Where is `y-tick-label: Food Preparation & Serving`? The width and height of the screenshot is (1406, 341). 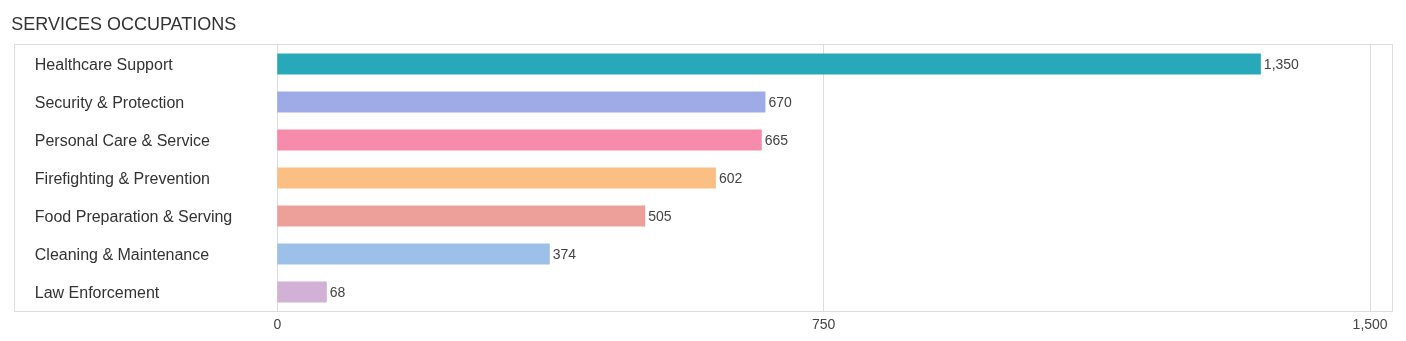 y-tick-label: Food Preparation & Serving is located at coordinates (133, 216).